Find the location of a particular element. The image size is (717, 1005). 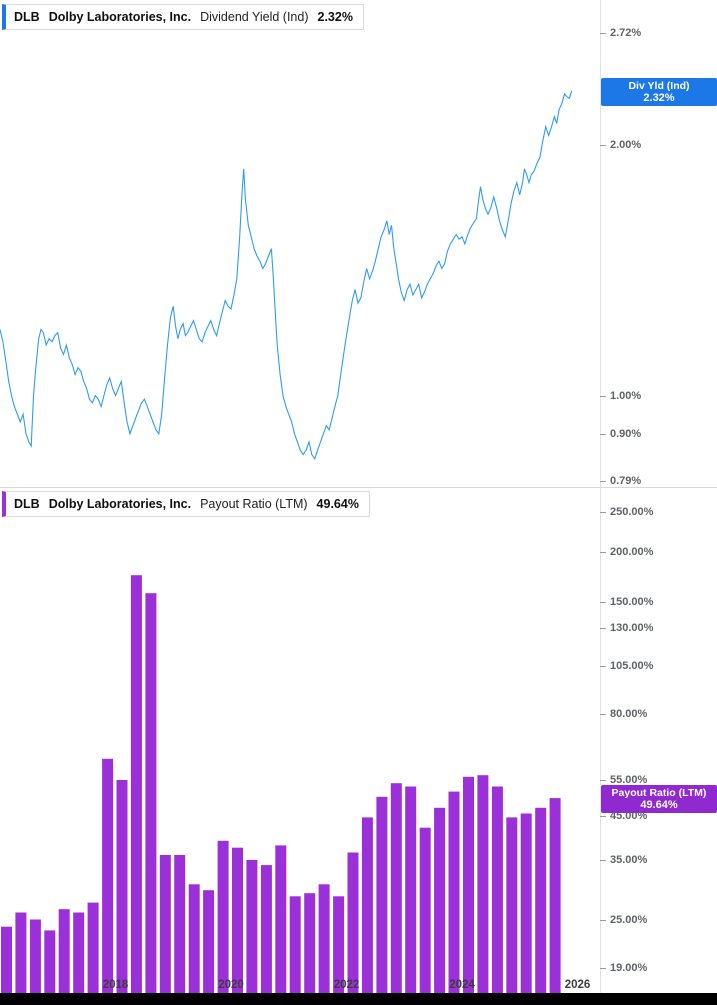

y-axis-tick-label: 105.00% is located at coordinates (632, 665).